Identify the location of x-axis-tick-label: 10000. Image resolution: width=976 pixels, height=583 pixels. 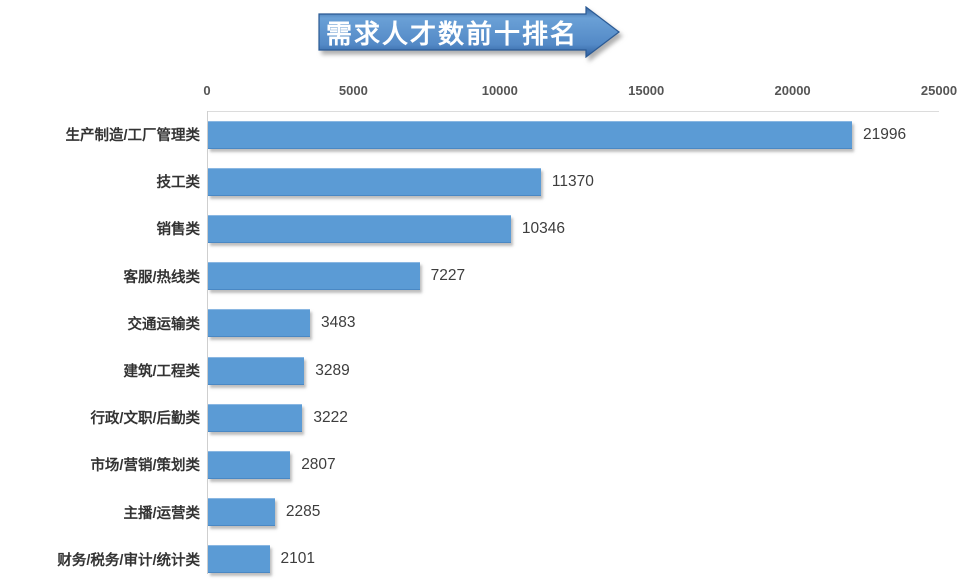
(499, 90).